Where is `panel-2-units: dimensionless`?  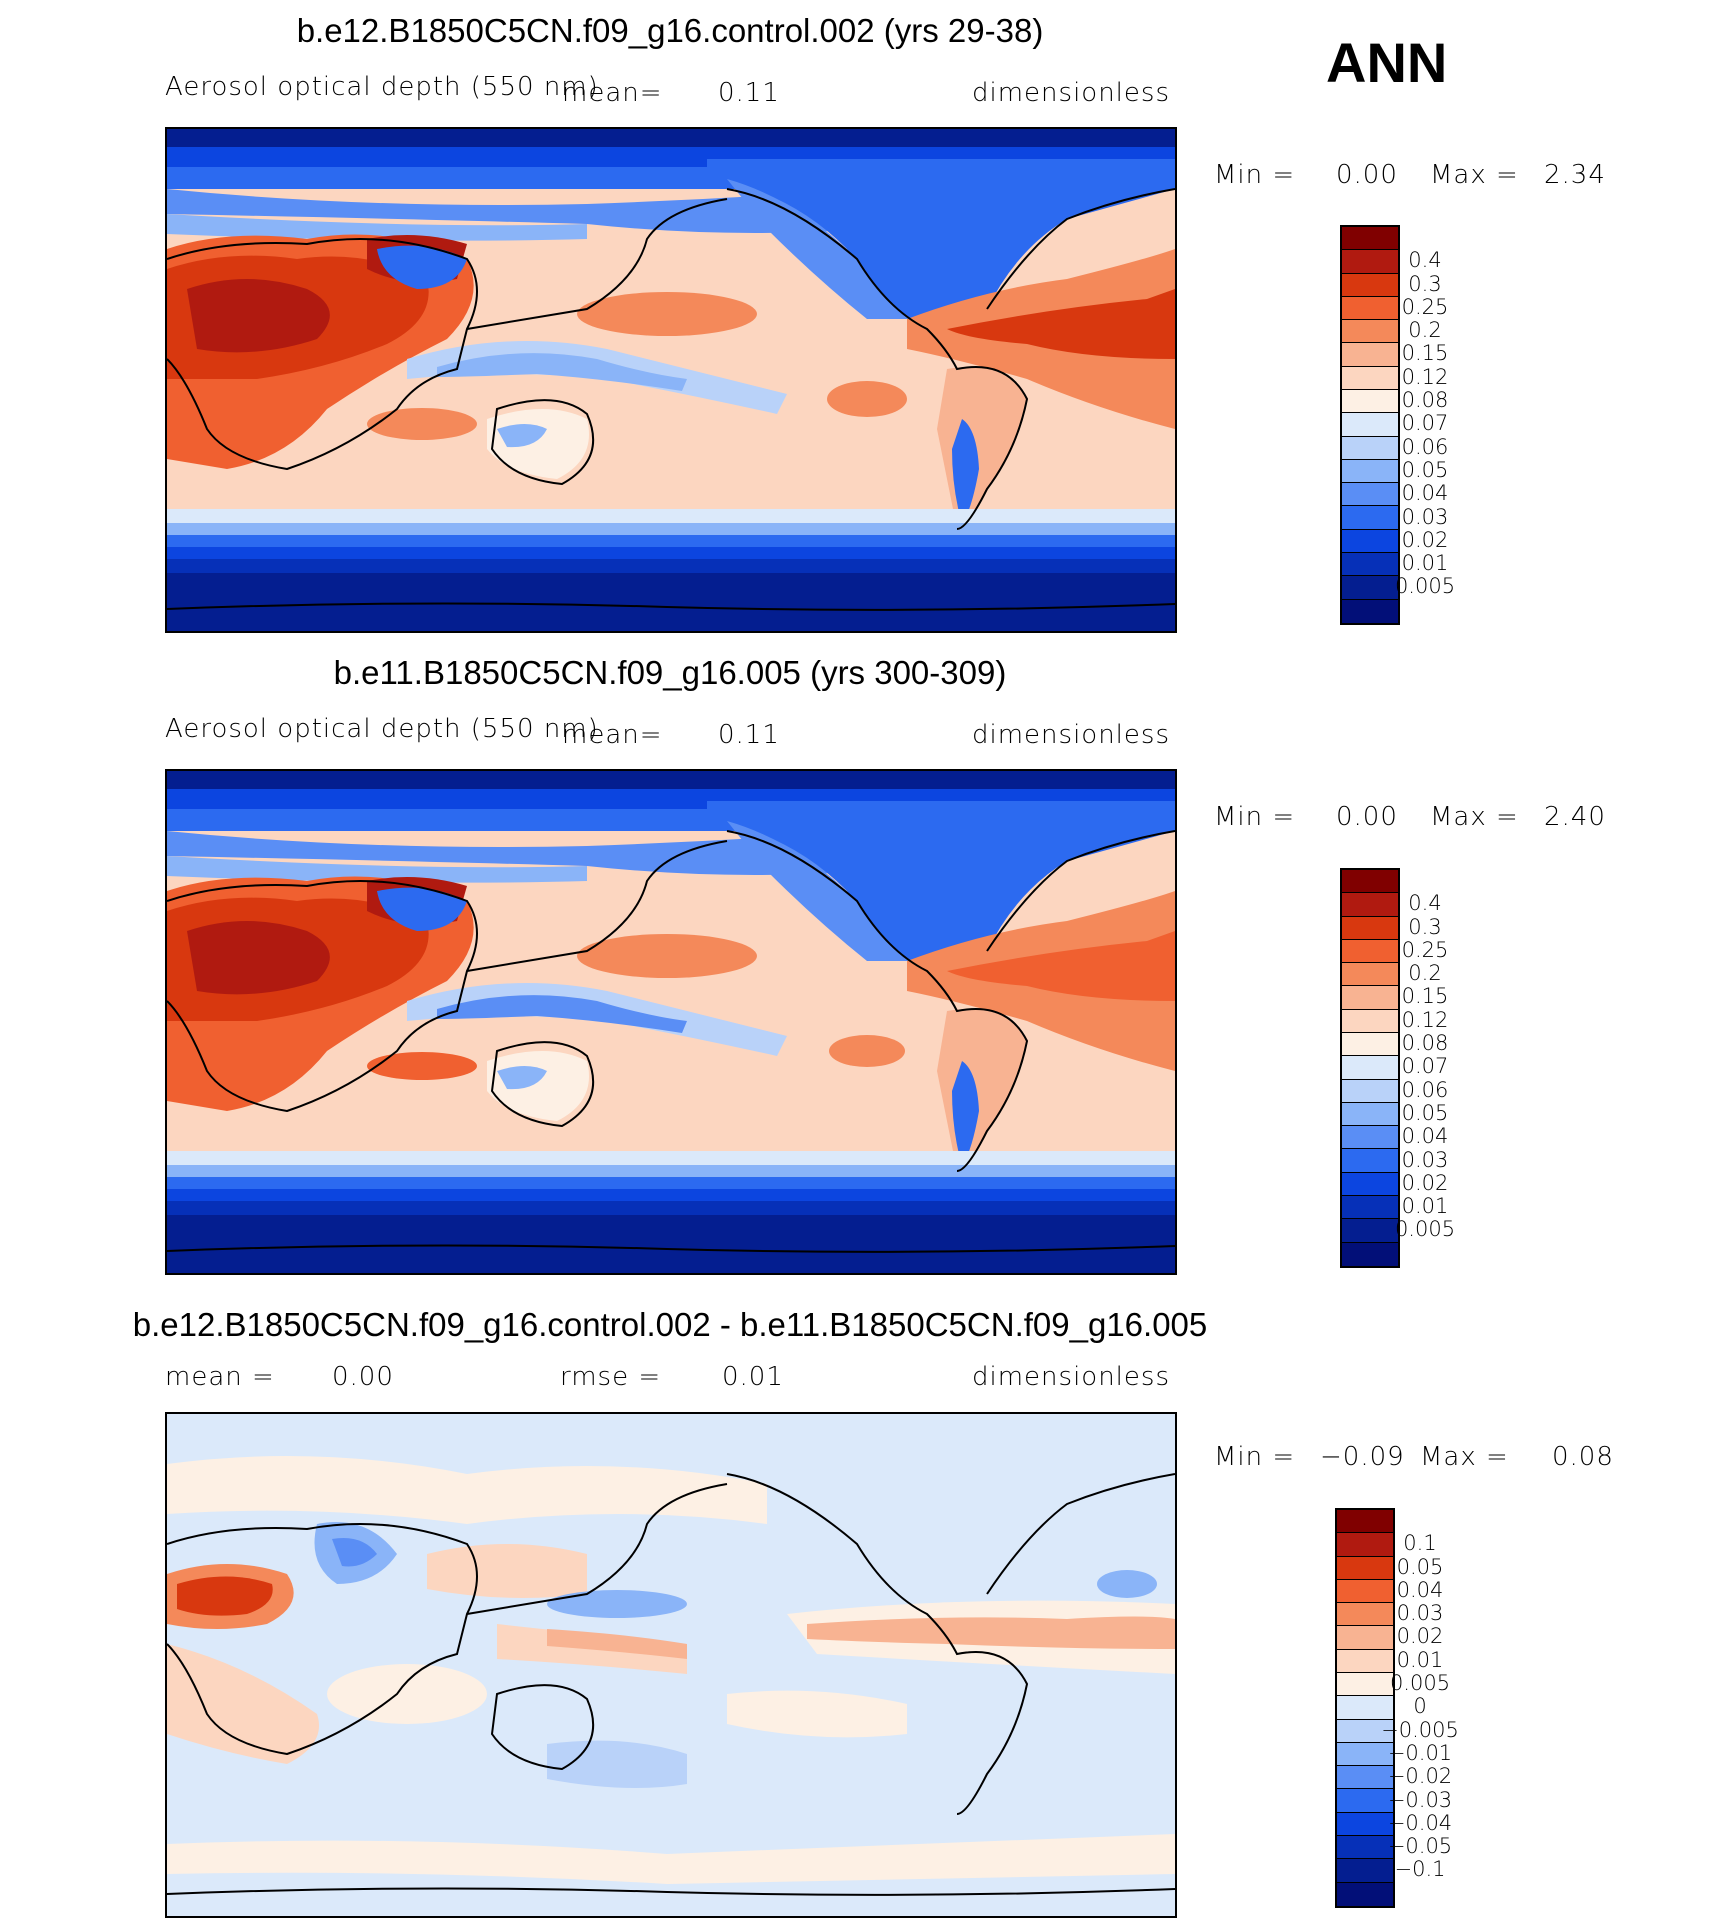 panel-2-units: dimensionless is located at coordinates (1071, 735).